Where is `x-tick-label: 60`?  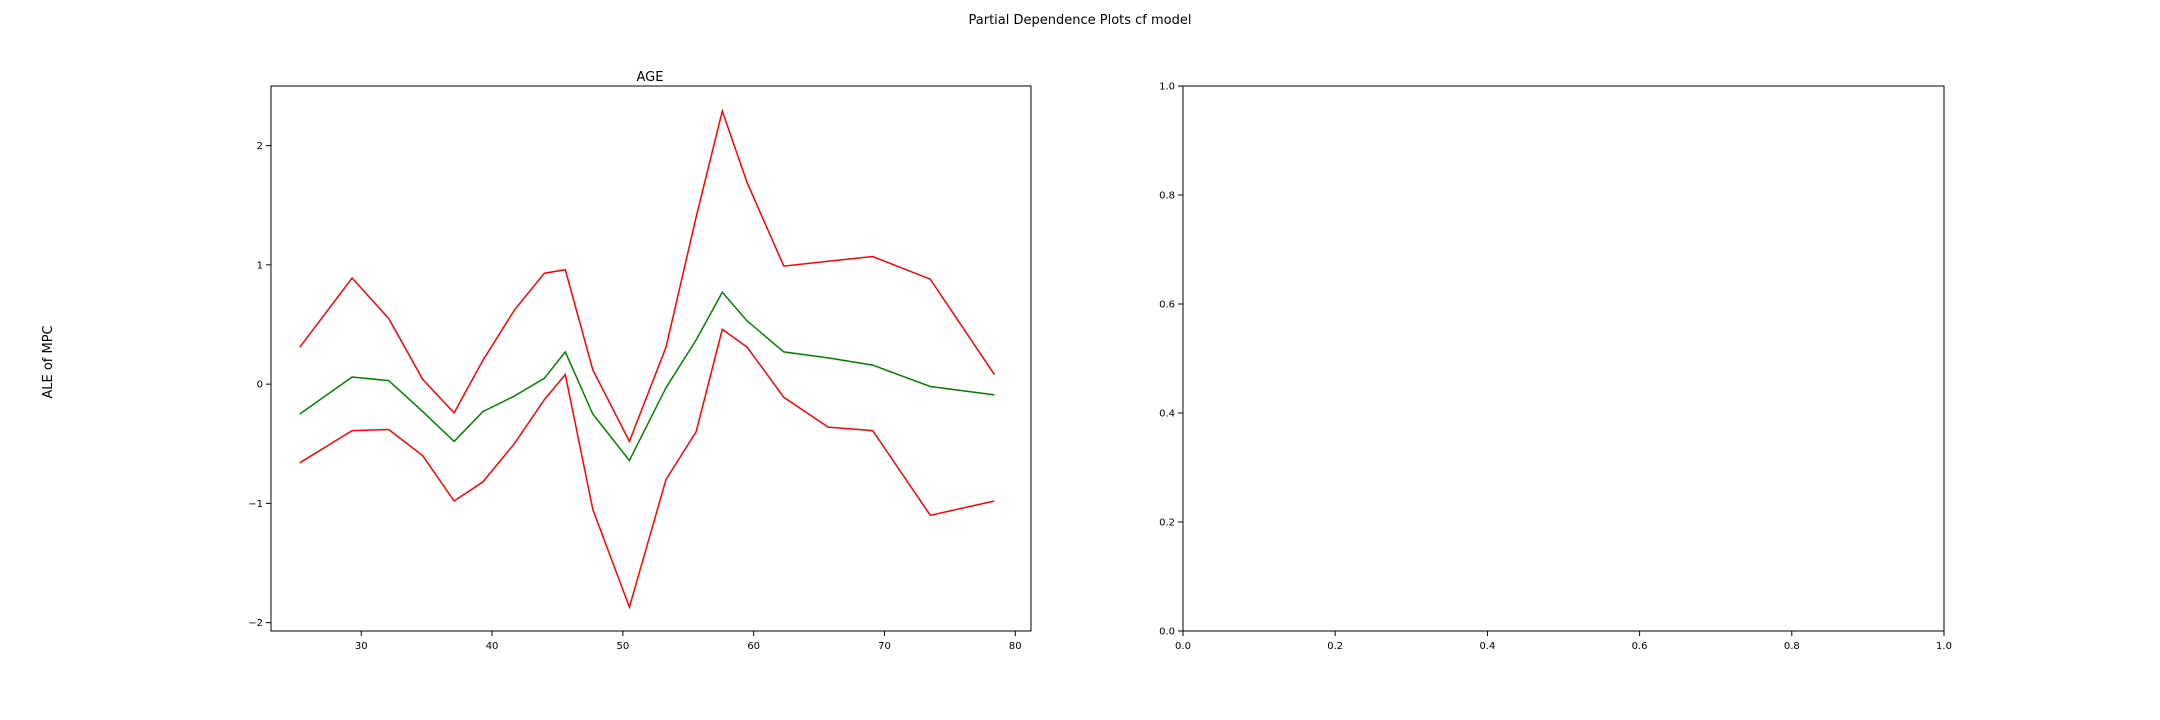
x-tick-label: 60 is located at coordinates (753, 646).